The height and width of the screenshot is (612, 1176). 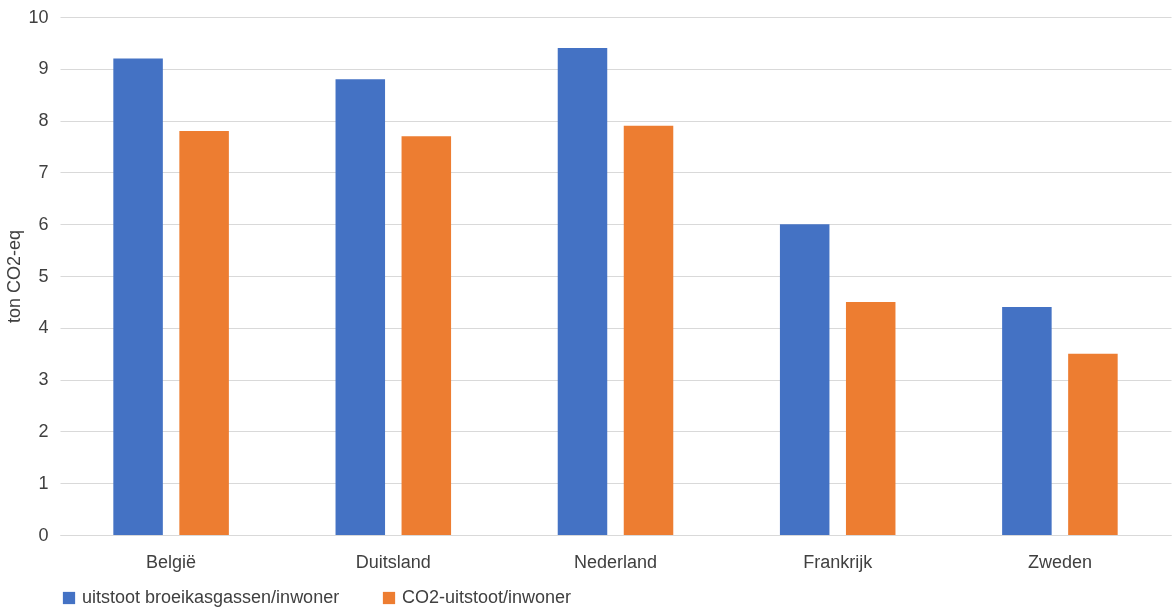 What do you see at coordinates (43, 482) in the screenshot?
I see `y-tick-label: 1` at bounding box center [43, 482].